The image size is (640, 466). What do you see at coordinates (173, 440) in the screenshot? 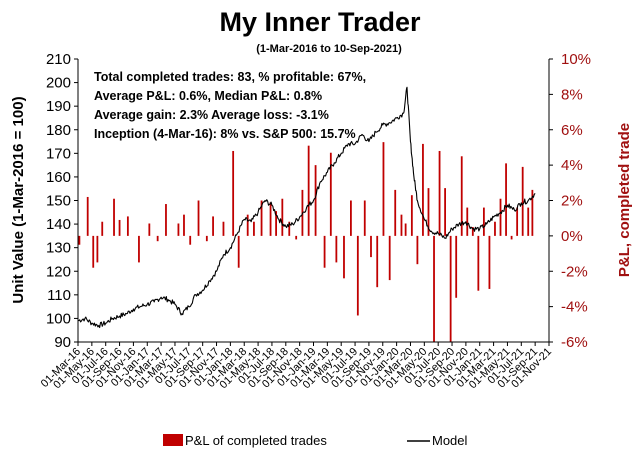
I see `legend-swatch-bars` at bounding box center [173, 440].